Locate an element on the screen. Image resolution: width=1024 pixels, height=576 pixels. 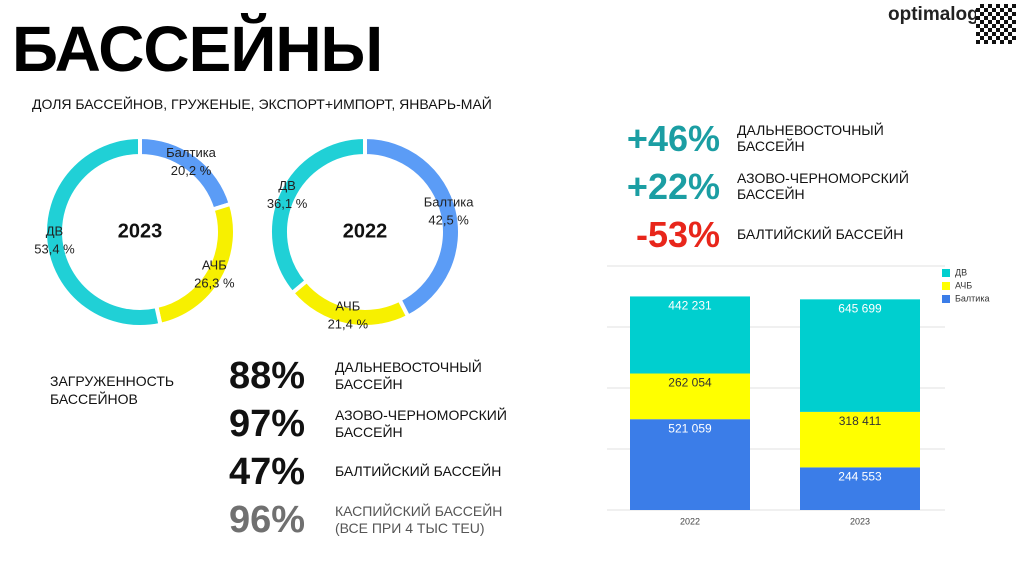
growth-value: +22% is located at coordinates (673, 186).